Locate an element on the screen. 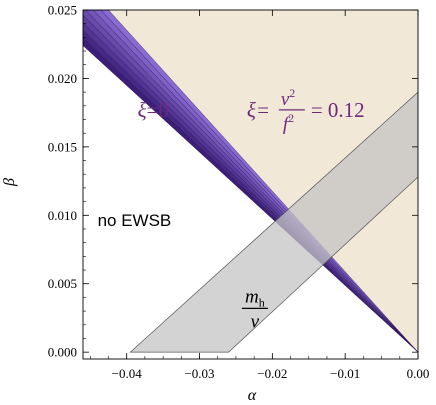  y-axis-title: β is located at coordinates (9, 182).